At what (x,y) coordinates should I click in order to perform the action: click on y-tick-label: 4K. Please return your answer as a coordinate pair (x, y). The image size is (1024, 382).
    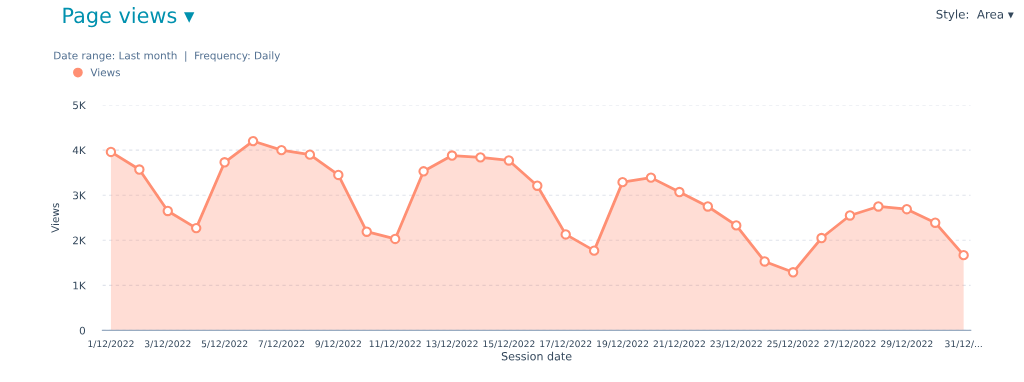
    Looking at the image, I should click on (79, 150).